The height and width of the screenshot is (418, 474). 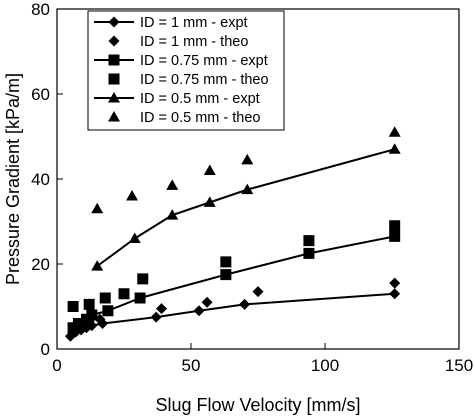 What do you see at coordinates (200, 99) in the screenshot?
I see `legend-label: ID = 0.5 mm - expt` at bounding box center [200, 99].